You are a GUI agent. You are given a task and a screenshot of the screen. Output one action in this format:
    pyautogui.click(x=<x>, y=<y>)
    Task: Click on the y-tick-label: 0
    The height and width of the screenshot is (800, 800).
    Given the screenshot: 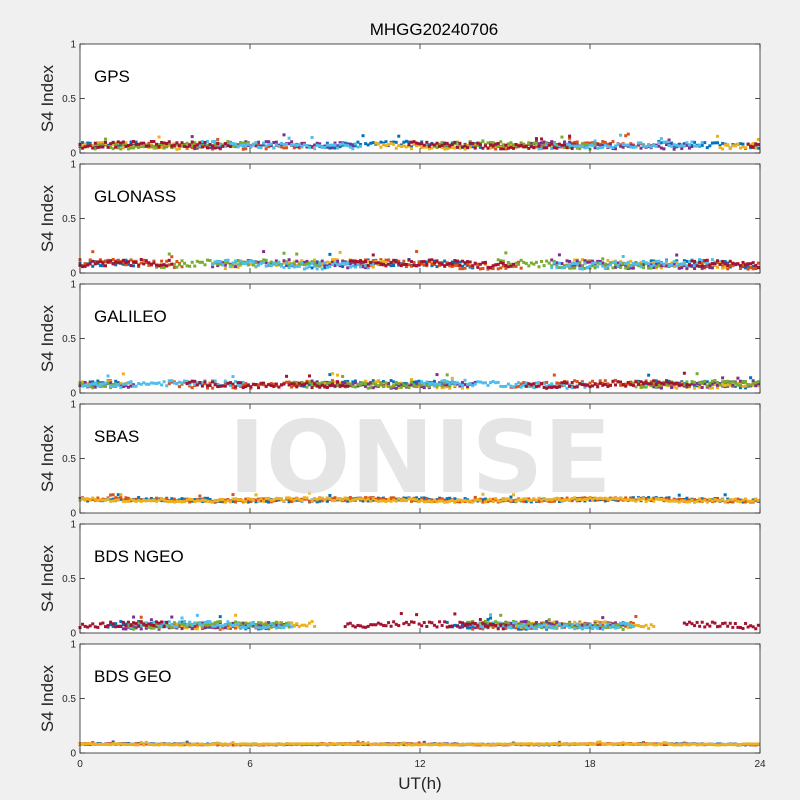 What is the action you would take?
    pyautogui.click(x=73, y=154)
    